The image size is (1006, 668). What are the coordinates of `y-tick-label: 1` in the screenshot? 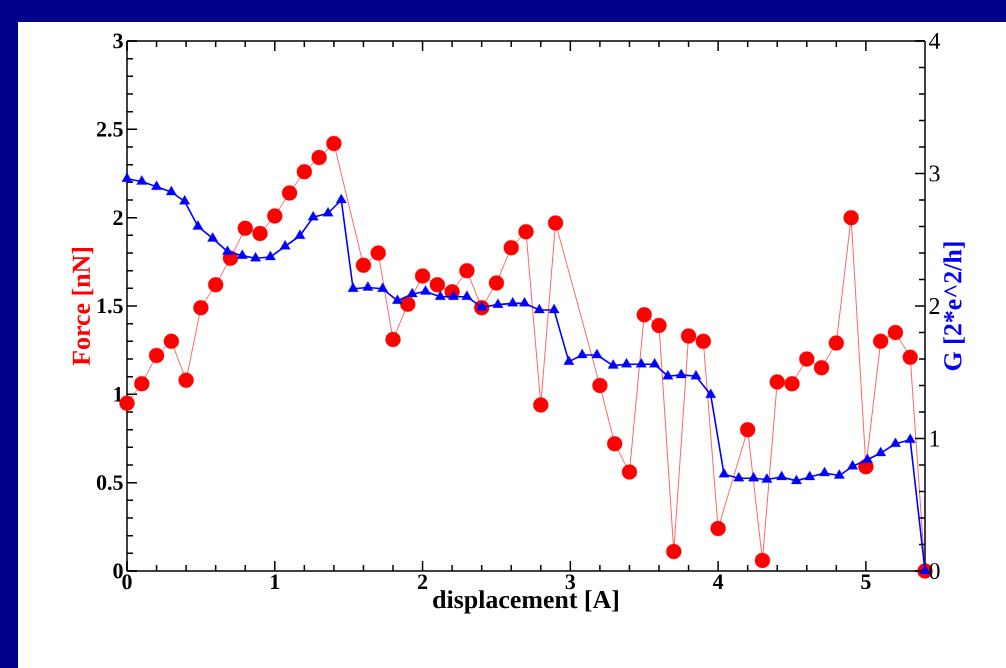 It's located at (118, 394).